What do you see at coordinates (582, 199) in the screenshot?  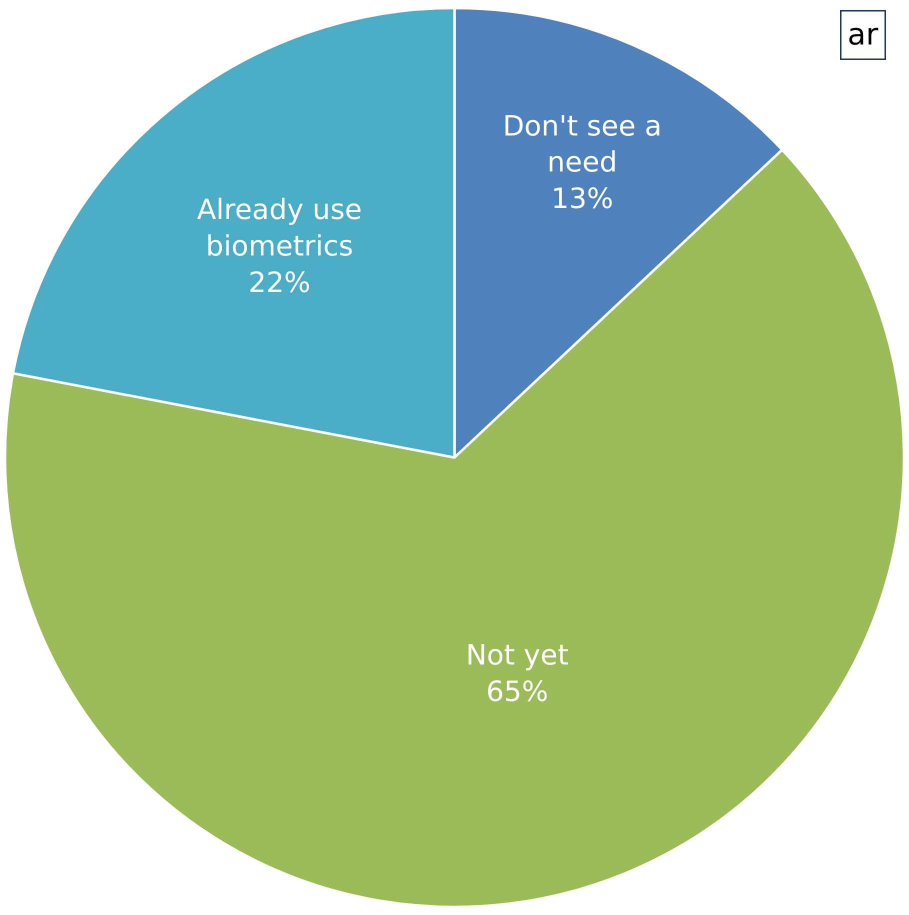 I see `data-label: 13%` at bounding box center [582, 199].